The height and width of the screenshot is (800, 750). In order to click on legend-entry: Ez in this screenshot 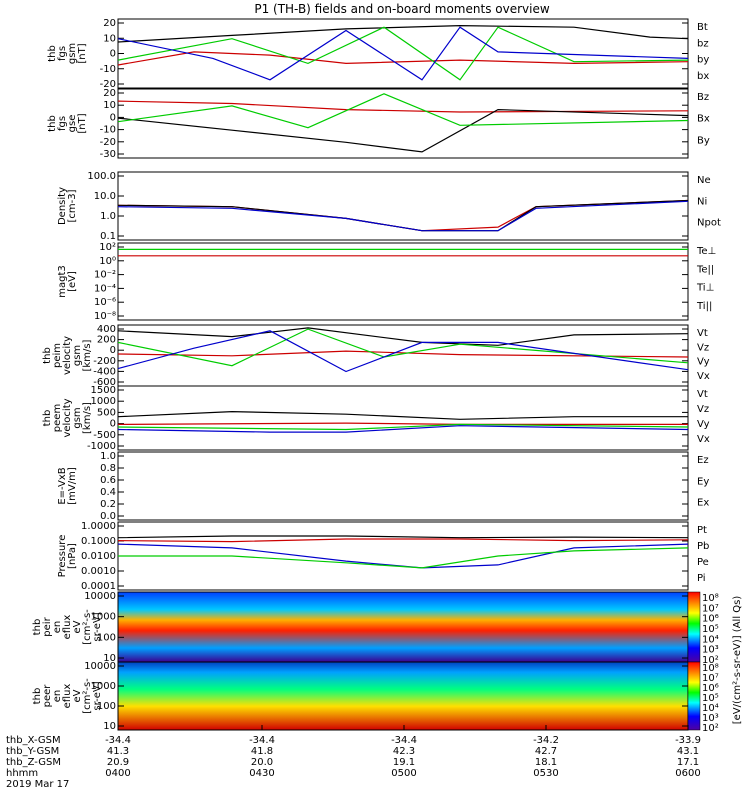, I will do `click(703, 460)`.